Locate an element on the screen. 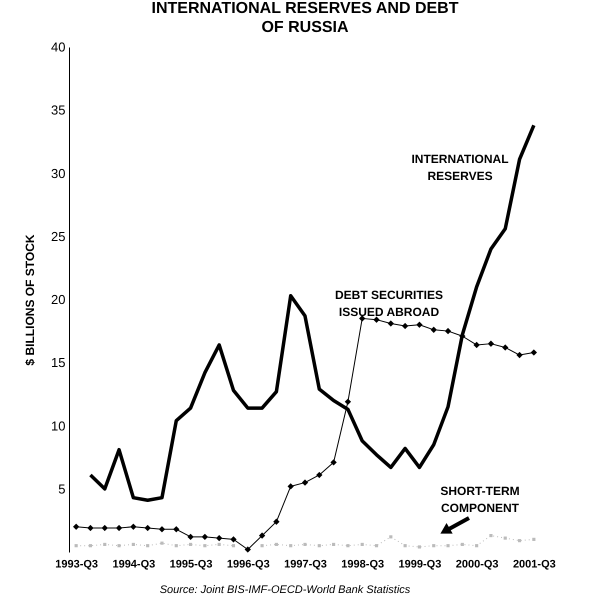 The width and height of the screenshot is (593, 614). x-tick-label: 2001-Q3 is located at coordinates (534, 564).